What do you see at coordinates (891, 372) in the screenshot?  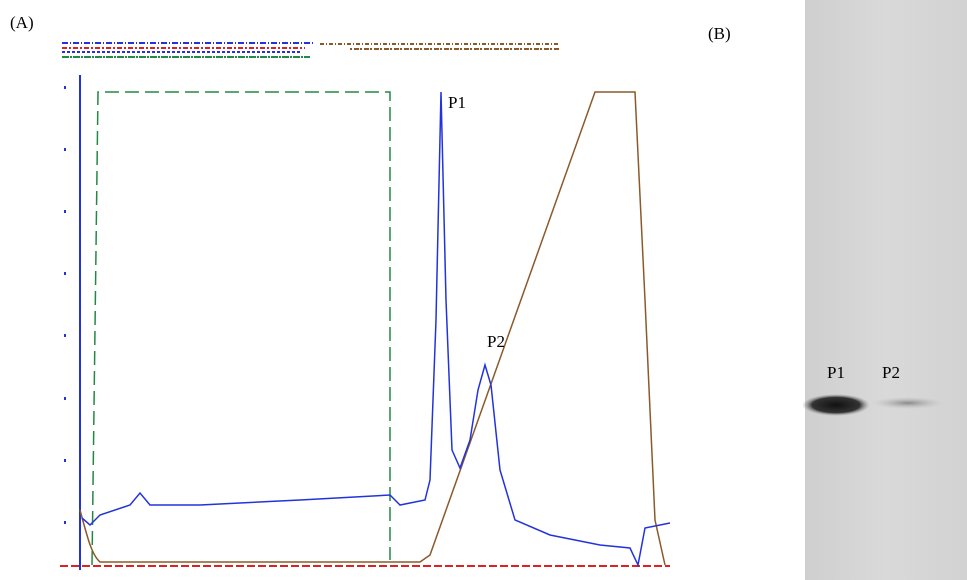 I see `lane-label: P2` at bounding box center [891, 372].